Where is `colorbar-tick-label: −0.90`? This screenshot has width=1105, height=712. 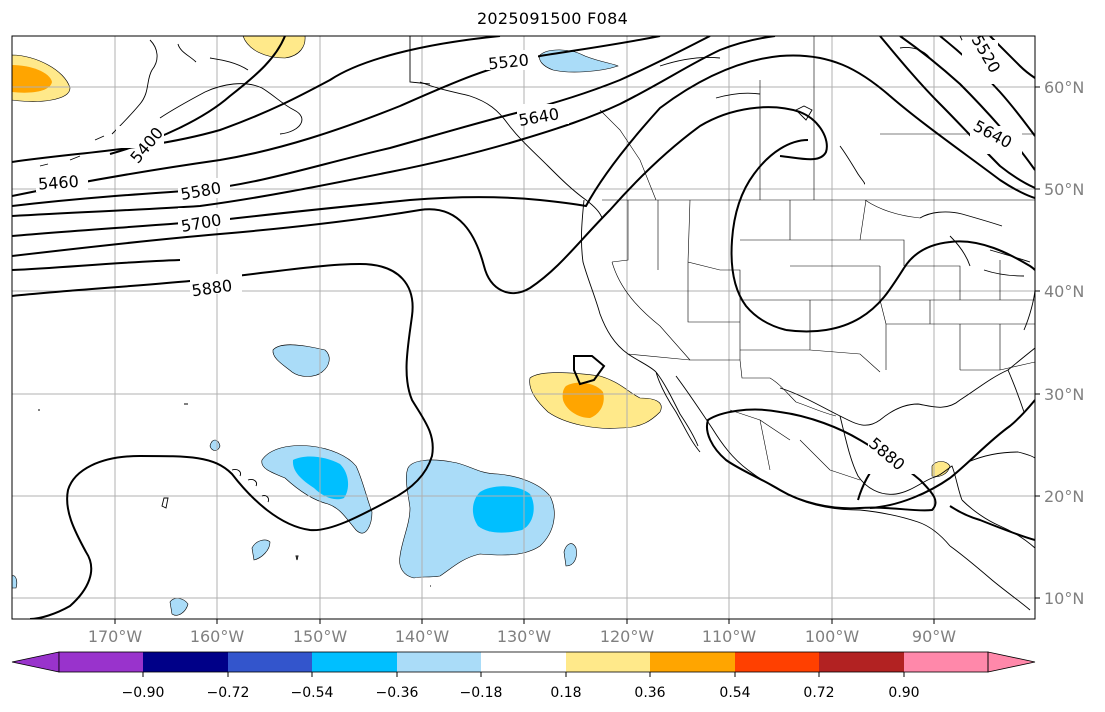 colorbar-tick-label: −0.90 is located at coordinates (143, 693).